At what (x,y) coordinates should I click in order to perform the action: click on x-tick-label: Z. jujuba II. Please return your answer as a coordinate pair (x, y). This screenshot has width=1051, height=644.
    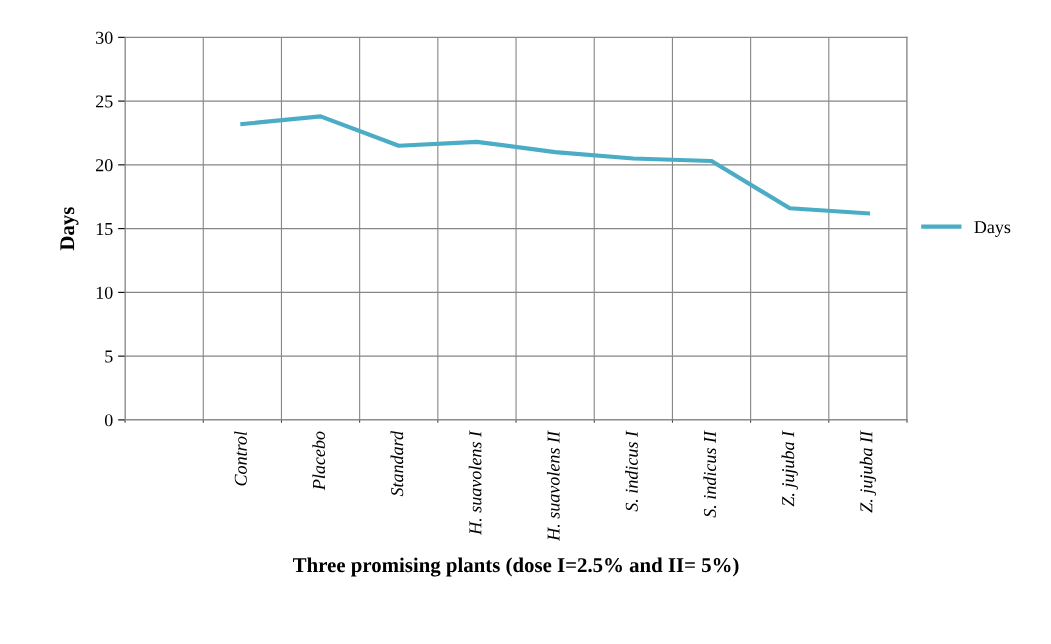
    Looking at the image, I should click on (868, 471).